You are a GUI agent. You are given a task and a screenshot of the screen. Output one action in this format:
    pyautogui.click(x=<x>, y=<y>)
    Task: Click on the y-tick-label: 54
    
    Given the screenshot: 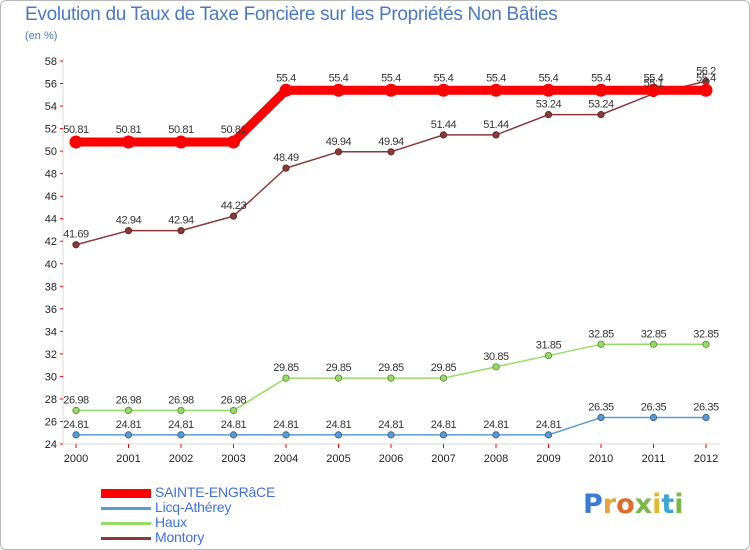 What is the action you would take?
    pyautogui.click(x=51, y=107)
    